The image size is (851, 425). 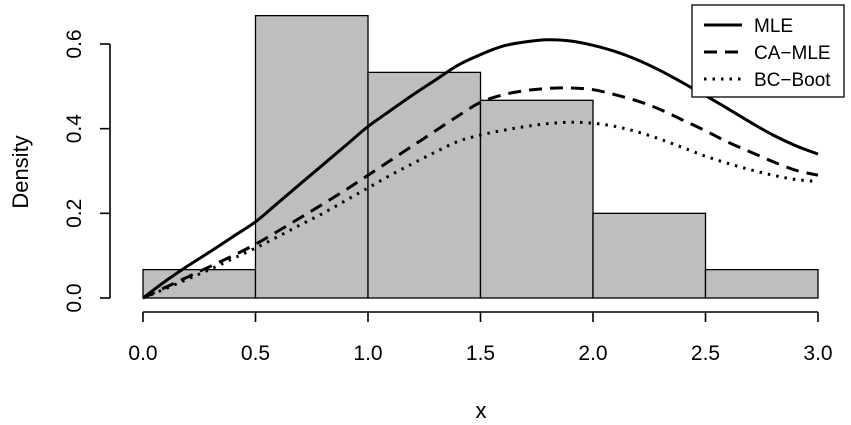 What do you see at coordinates (367, 353) in the screenshot?
I see `x-tick-label-2: 1.0` at bounding box center [367, 353].